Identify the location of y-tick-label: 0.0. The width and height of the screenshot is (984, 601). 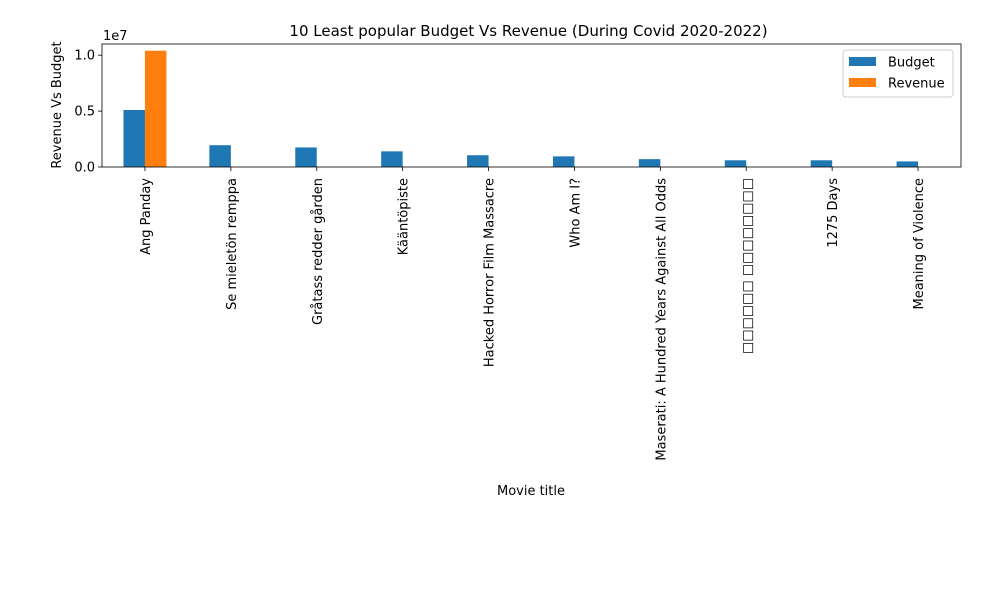
(84, 168).